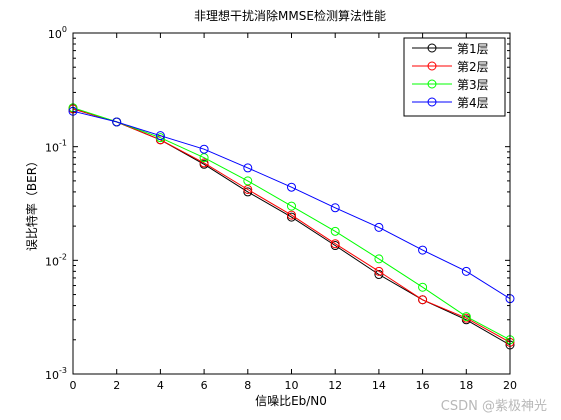 This screenshot has width=561, height=420. What do you see at coordinates (64, 29) in the screenshot?
I see `y-tick-exponent: 0` at bounding box center [64, 29].